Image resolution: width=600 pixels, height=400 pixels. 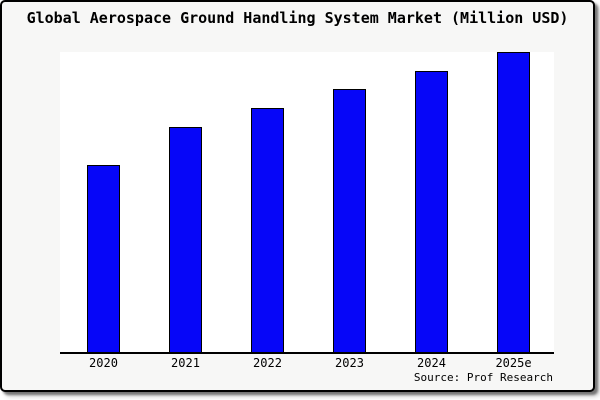 I want to click on bar-2025e, so click(x=513, y=202).